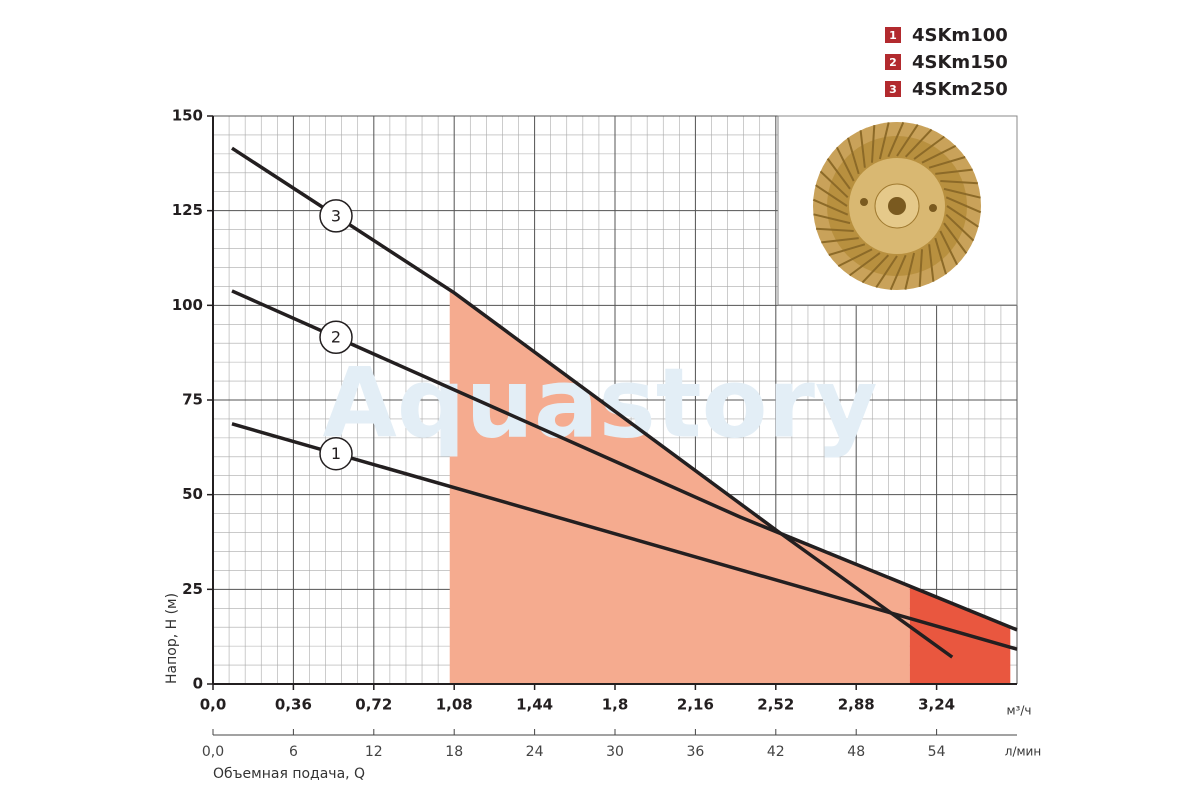  What do you see at coordinates (695, 752) in the screenshot?
I see `x2-tick-label: 36` at bounding box center [695, 752].